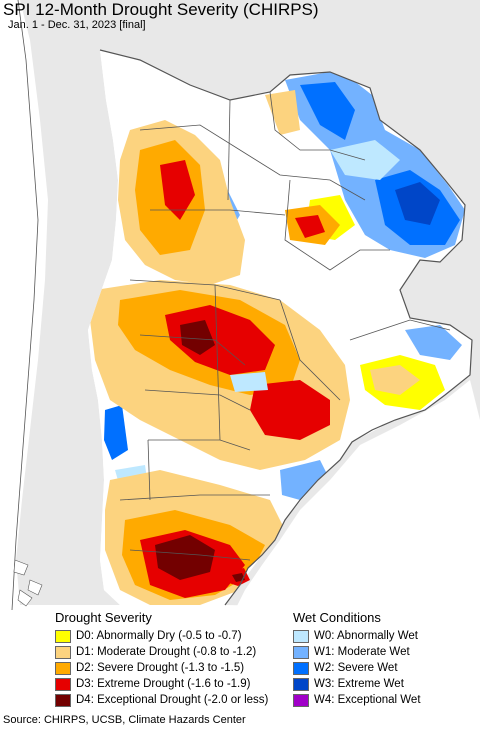 The image size is (480, 730). Describe the element at coordinates (301, 700) in the screenshot. I see `legend-swatch-w4` at that location.